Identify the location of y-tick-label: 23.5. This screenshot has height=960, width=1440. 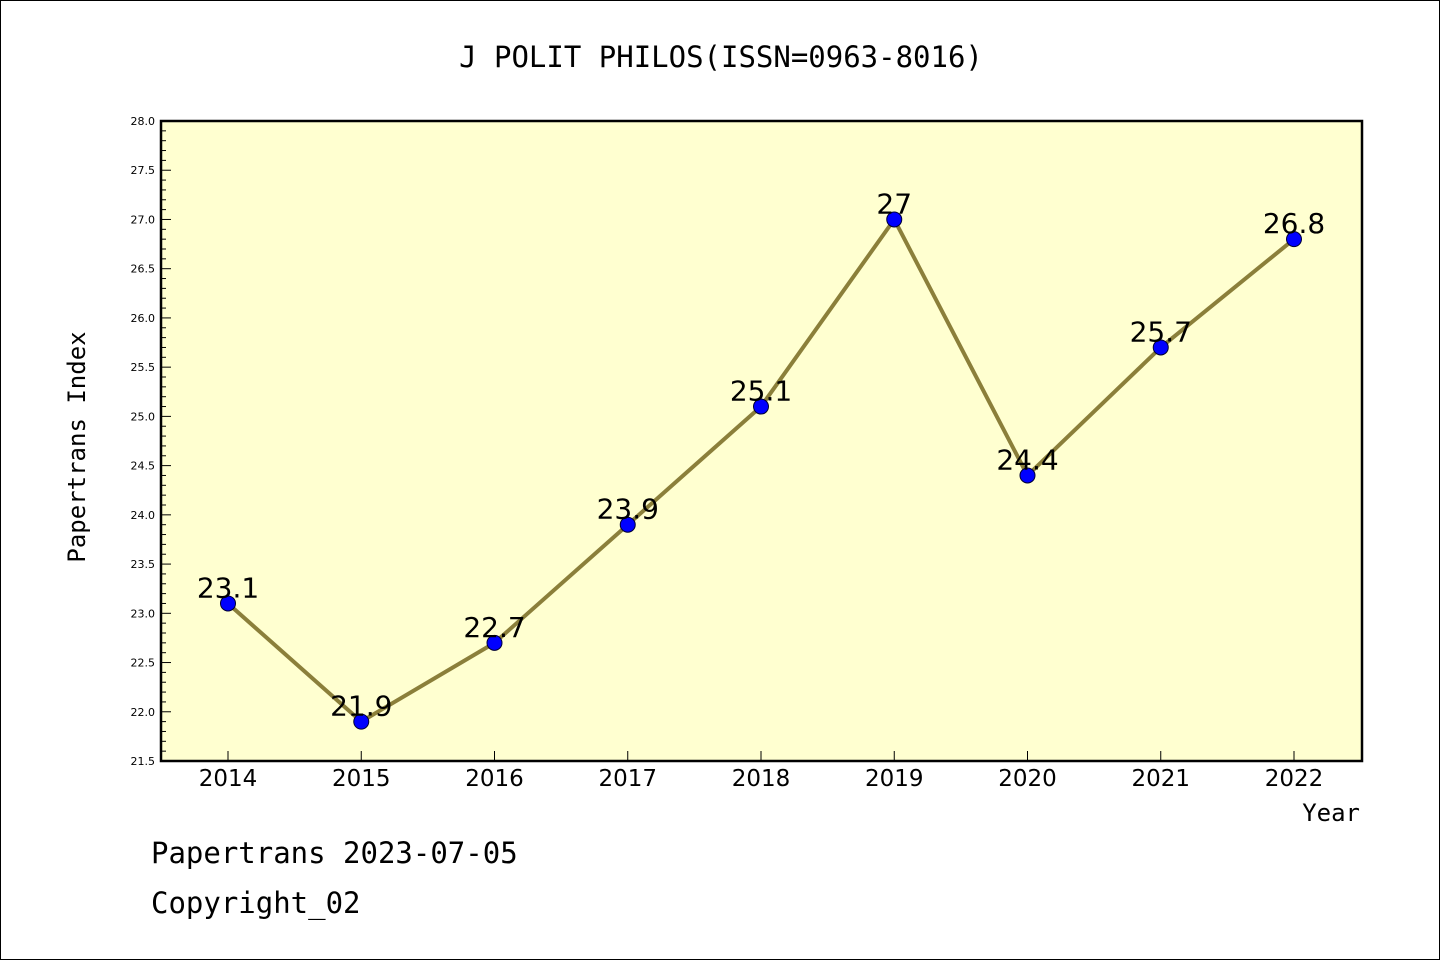
(143, 564).